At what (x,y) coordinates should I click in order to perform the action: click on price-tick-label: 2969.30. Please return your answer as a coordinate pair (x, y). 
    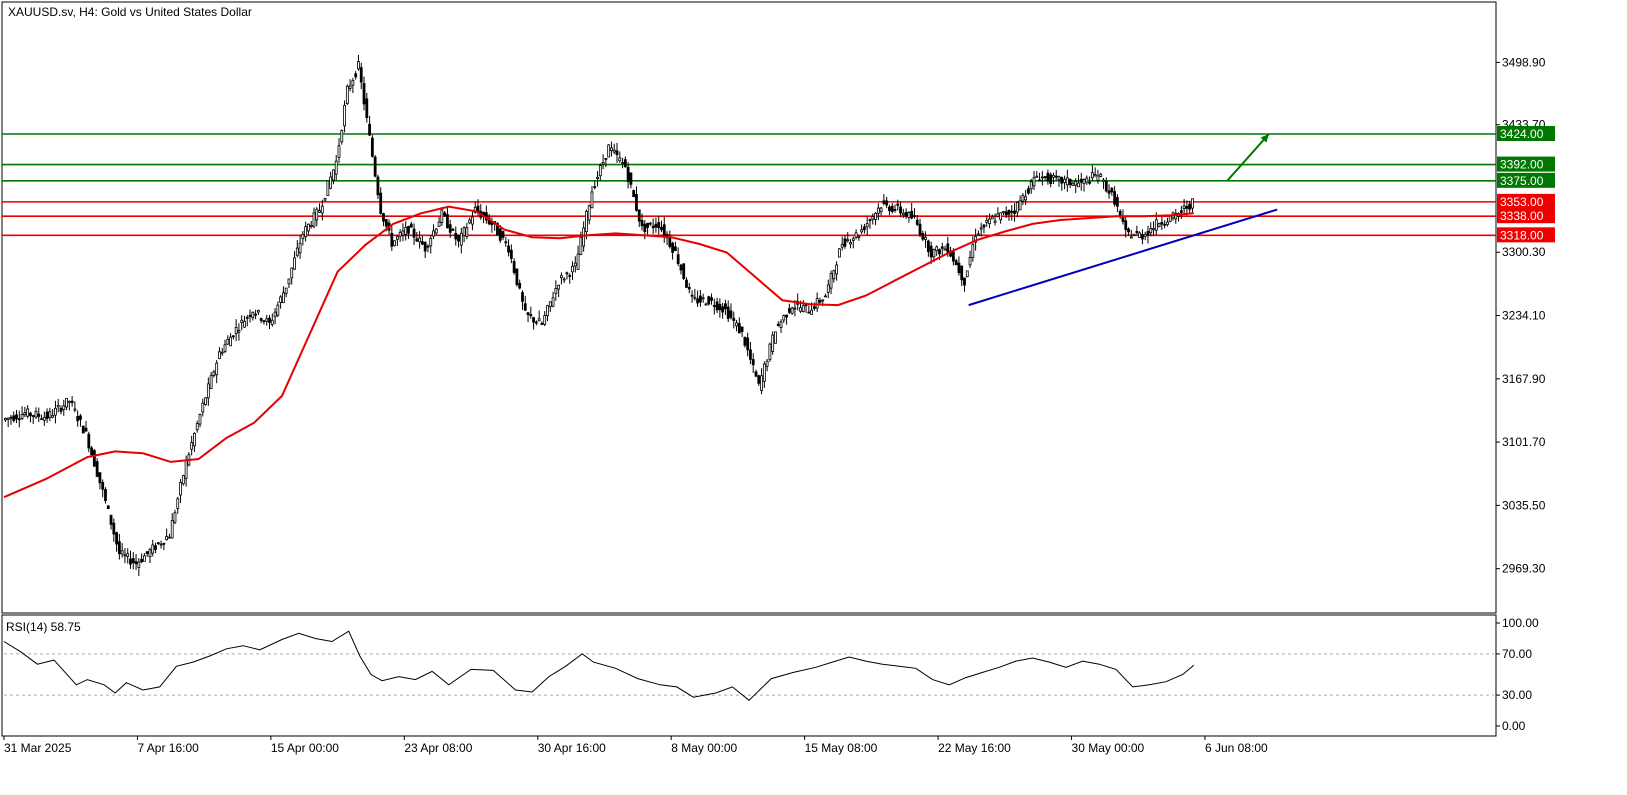
    Looking at the image, I should click on (1524, 569).